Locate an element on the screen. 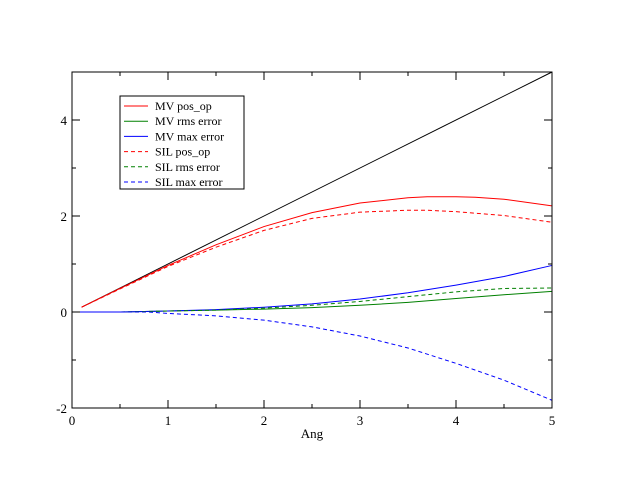 Image resolution: width=640 pixels, height=480 pixels. y-tick-label: 0 is located at coordinates (64, 312).